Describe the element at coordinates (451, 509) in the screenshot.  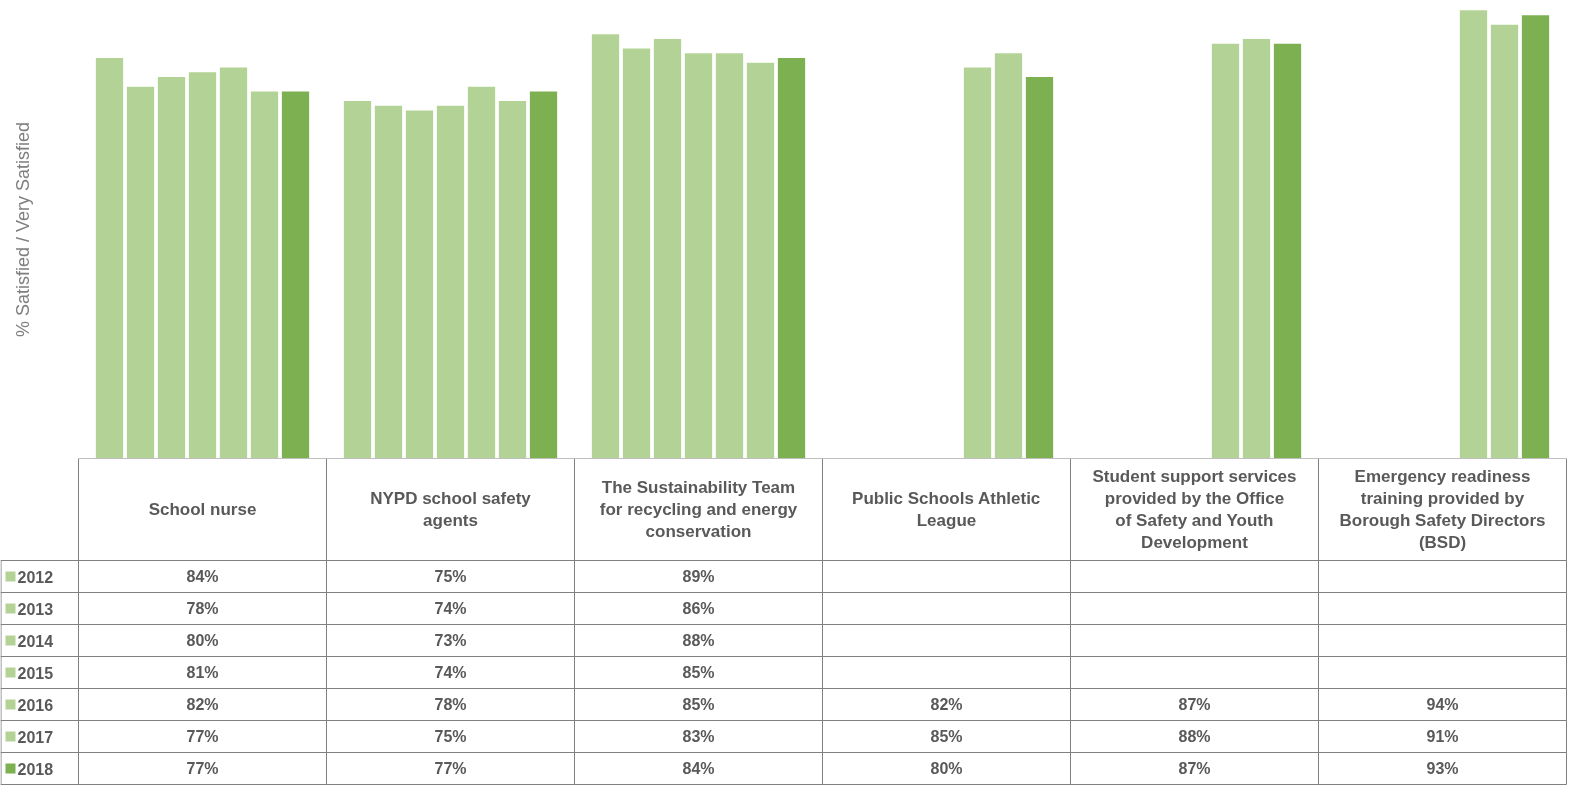
I see `x-tick-label: NYPD school safety agents` at that location.